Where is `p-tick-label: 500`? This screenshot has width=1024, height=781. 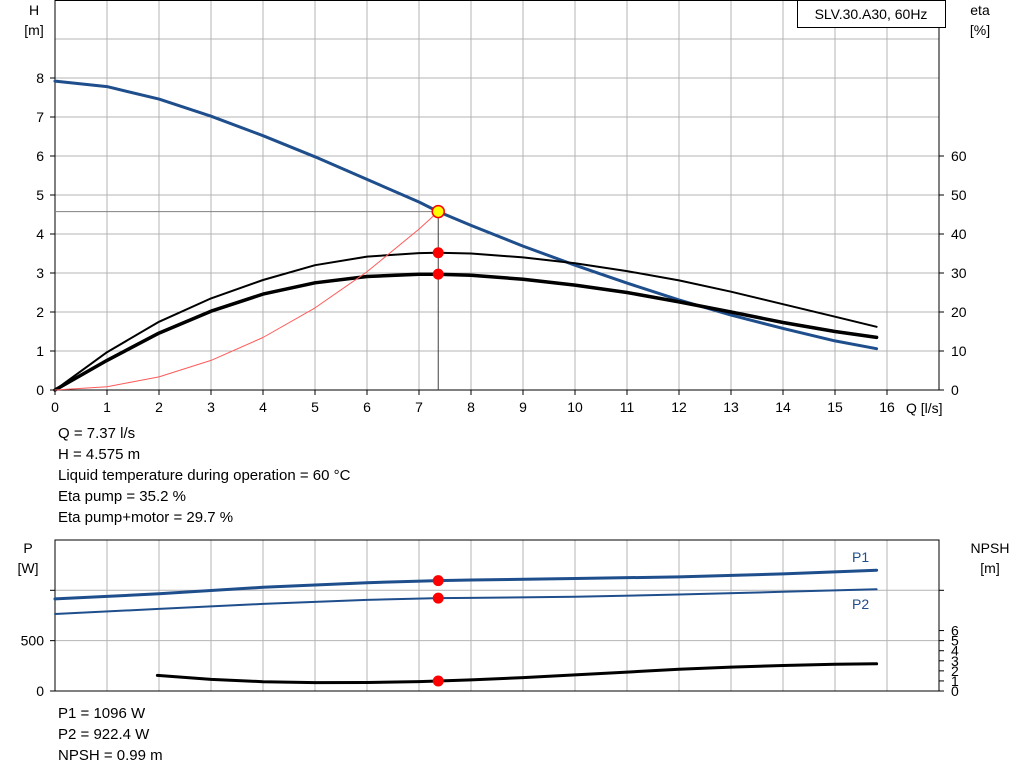
p-tick-label: 500 is located at coordinates (33, 641).